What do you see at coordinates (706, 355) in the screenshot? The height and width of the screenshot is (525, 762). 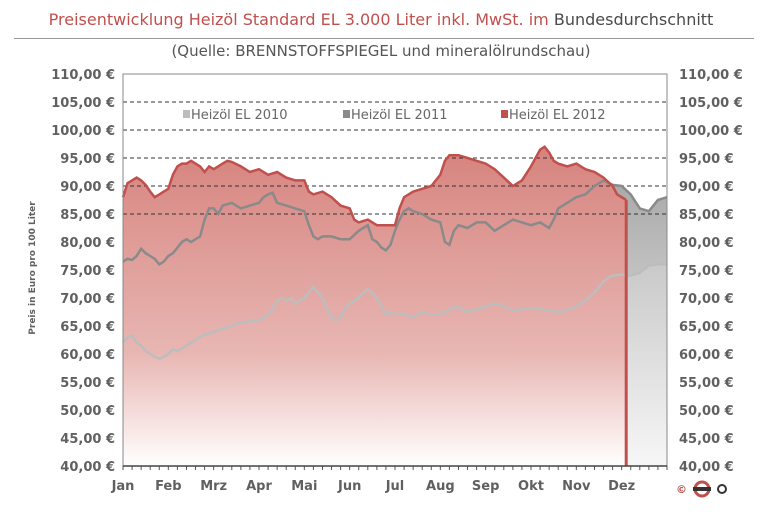 I see `y-tick-label-right: 60,00 €` at bounding box center [706, 355].